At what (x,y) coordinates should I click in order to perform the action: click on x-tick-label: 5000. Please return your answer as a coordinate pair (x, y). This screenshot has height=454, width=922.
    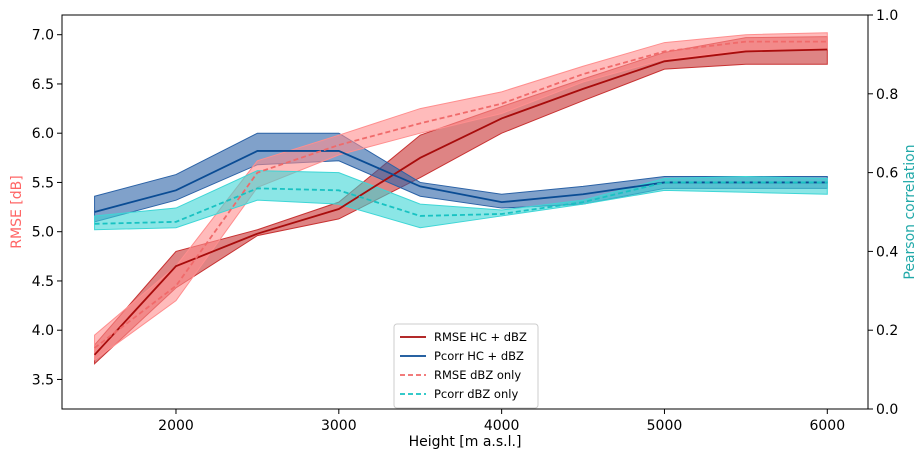
    Looking at the image, I should click on (665, 426).